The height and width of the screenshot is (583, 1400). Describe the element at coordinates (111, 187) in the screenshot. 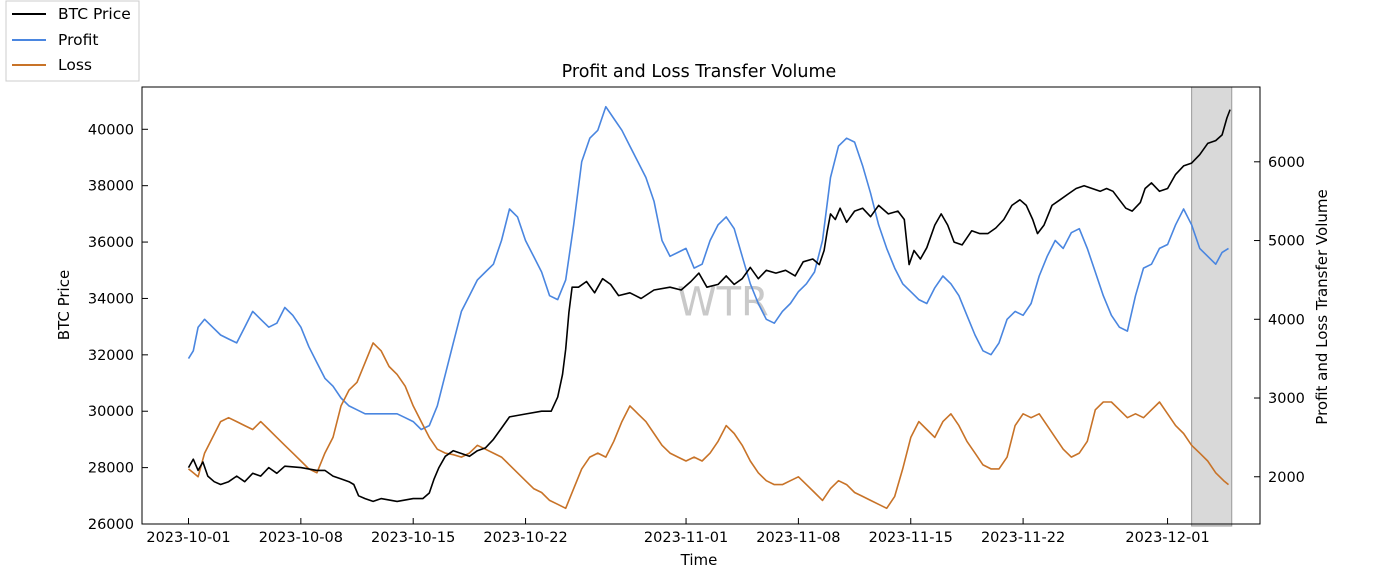

I see `y-left-tick-label: 38000` at that location.